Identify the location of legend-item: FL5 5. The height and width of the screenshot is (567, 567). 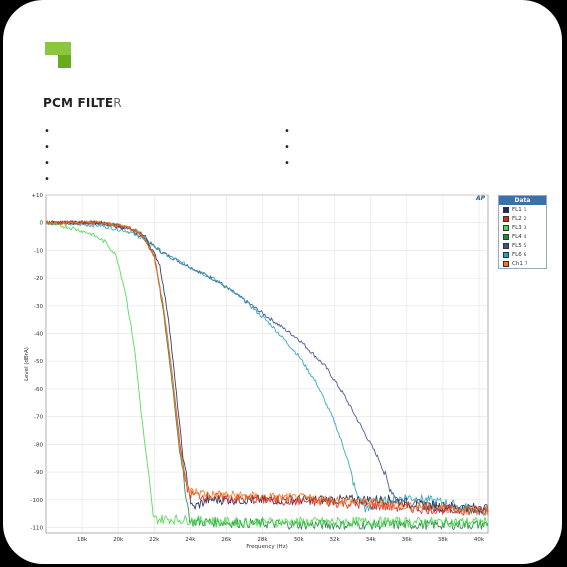
(522, 245).